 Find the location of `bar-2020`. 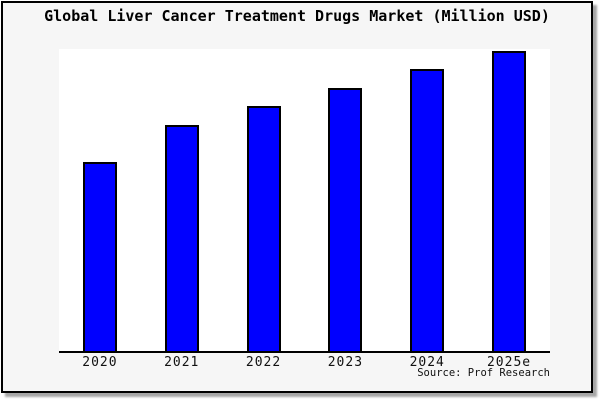

bar-2020 is located at coordinates (99, 256).